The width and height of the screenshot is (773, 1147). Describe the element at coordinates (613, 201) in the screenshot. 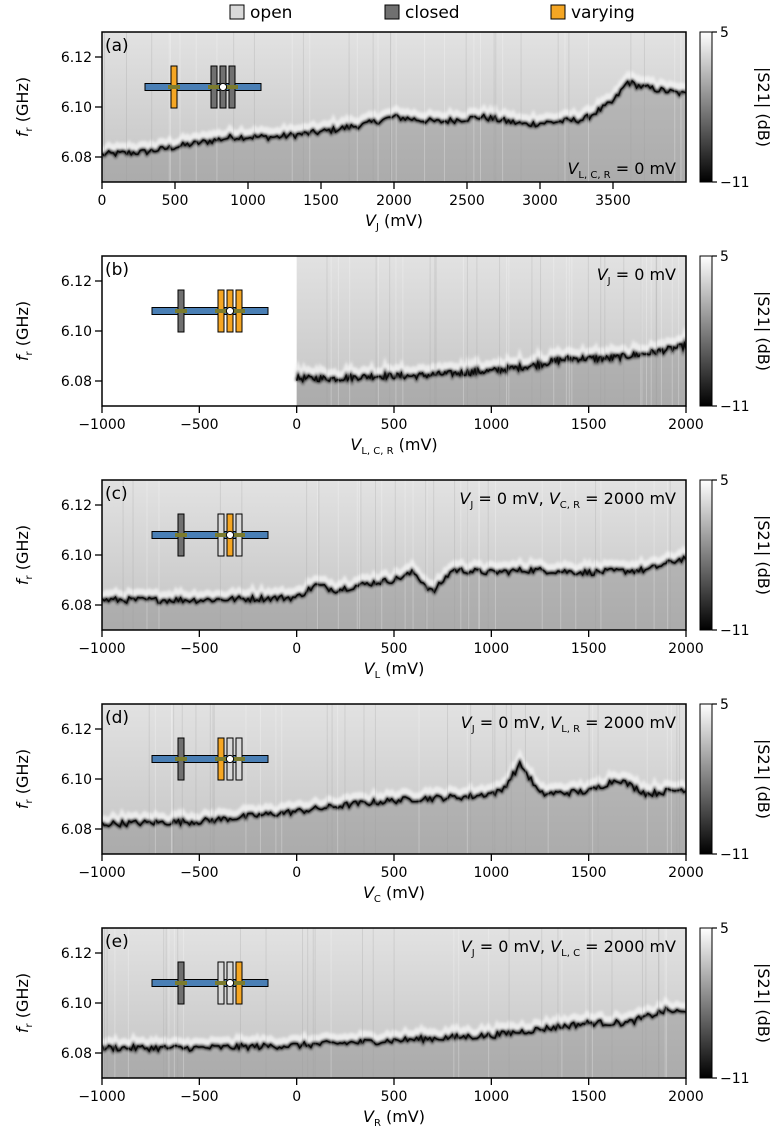

I see `x-tick-label: 3500` at that location.